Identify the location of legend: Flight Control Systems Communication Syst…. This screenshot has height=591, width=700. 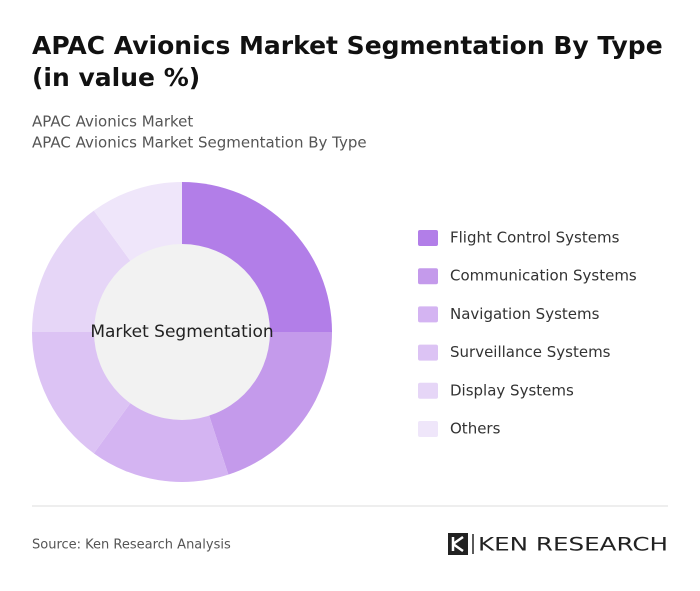
(527, 333).